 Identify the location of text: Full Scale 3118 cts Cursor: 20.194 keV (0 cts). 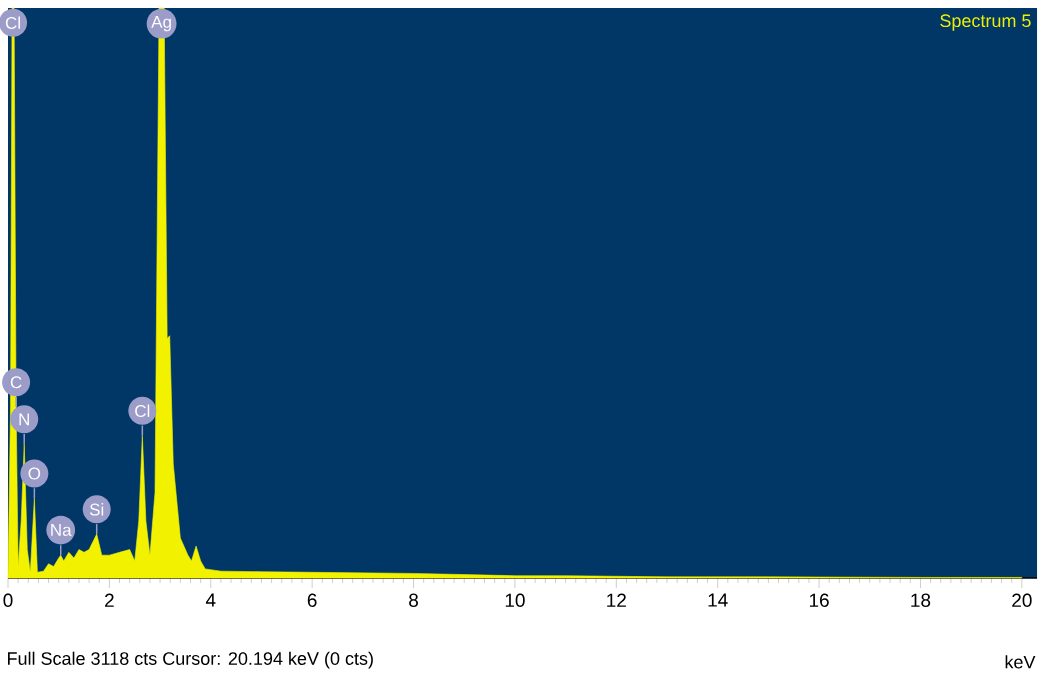
(190, 660).